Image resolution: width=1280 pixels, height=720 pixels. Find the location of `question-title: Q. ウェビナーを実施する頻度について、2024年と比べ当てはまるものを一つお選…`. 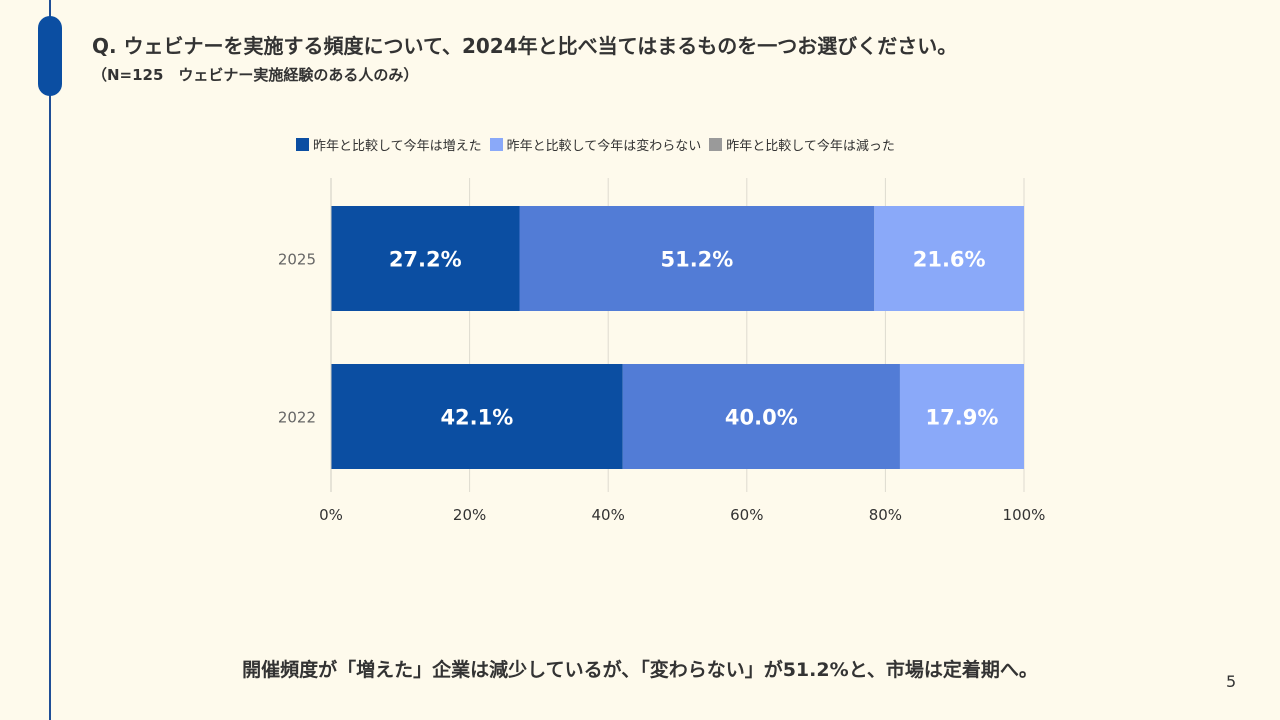

question-title: Q. ウェビナーを実施する頻度について、2024年と比べ当てはまるものを一つお選… is located at coordinates (525, 46).